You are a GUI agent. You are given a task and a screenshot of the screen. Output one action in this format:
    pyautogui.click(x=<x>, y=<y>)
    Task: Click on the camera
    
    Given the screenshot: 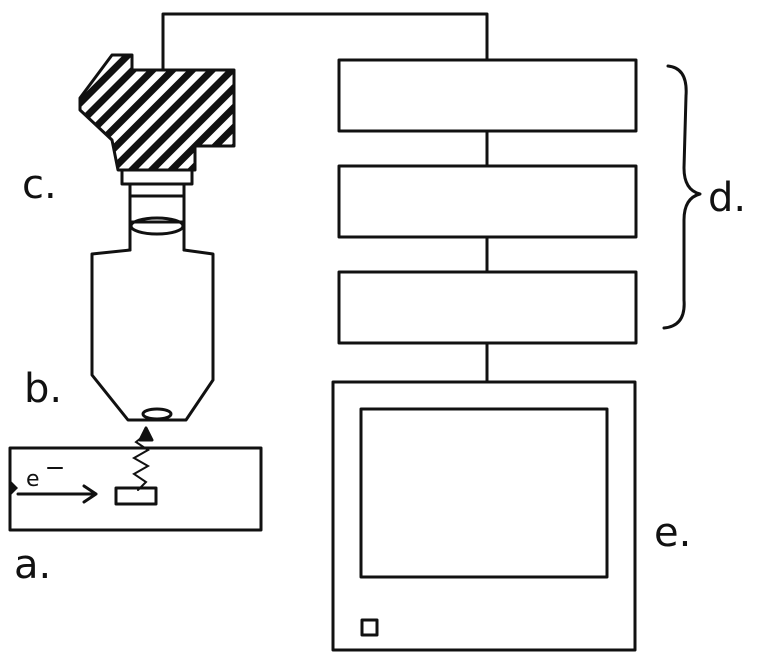 What is the action you would take?
    pyautogui.click(x=157, y=112)
    